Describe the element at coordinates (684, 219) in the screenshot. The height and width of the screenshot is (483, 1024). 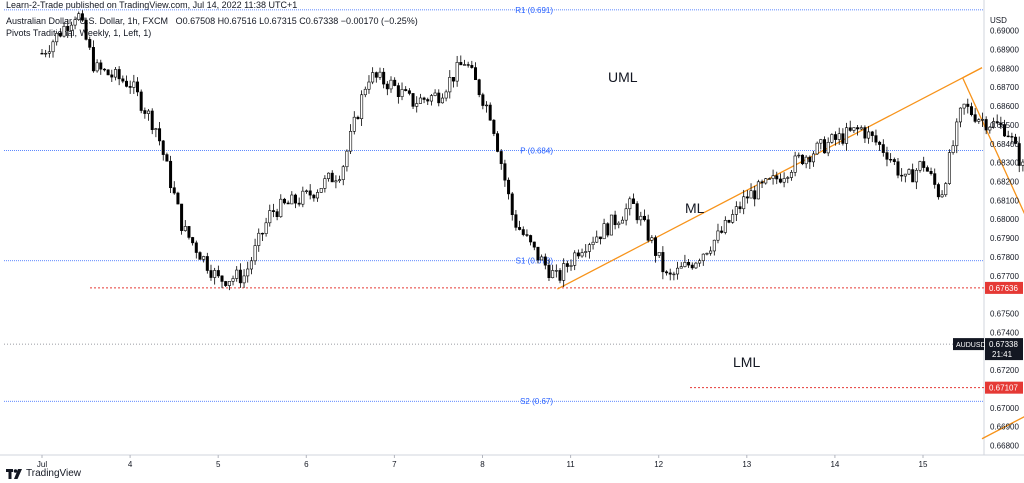
I see `chart-labels: UML ML LML` at that location.